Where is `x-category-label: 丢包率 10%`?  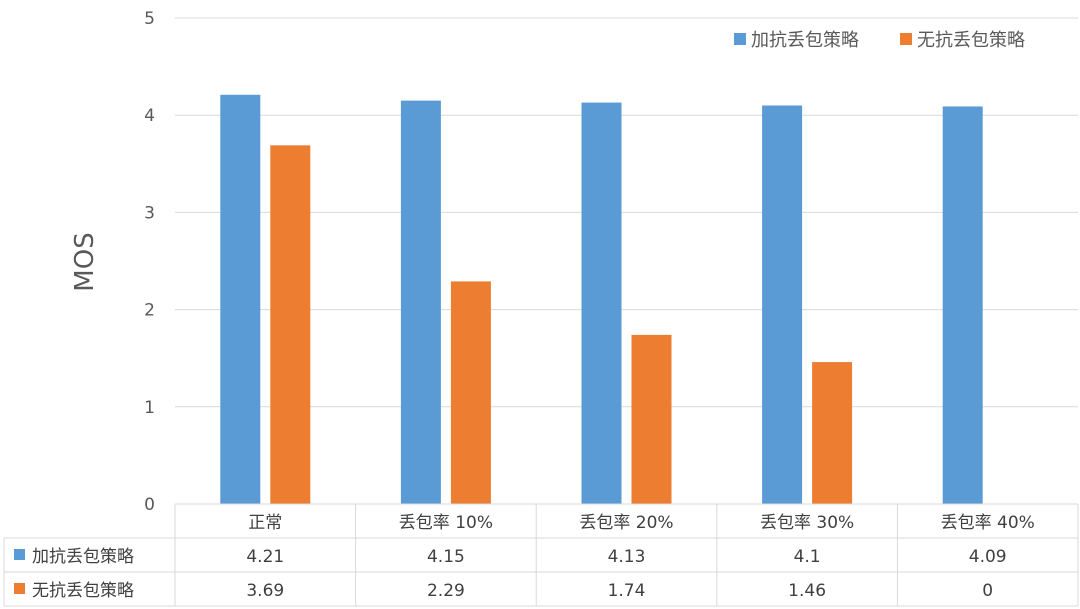 x-category-label: 丢包率 10% is located at coordinates (446, 523).